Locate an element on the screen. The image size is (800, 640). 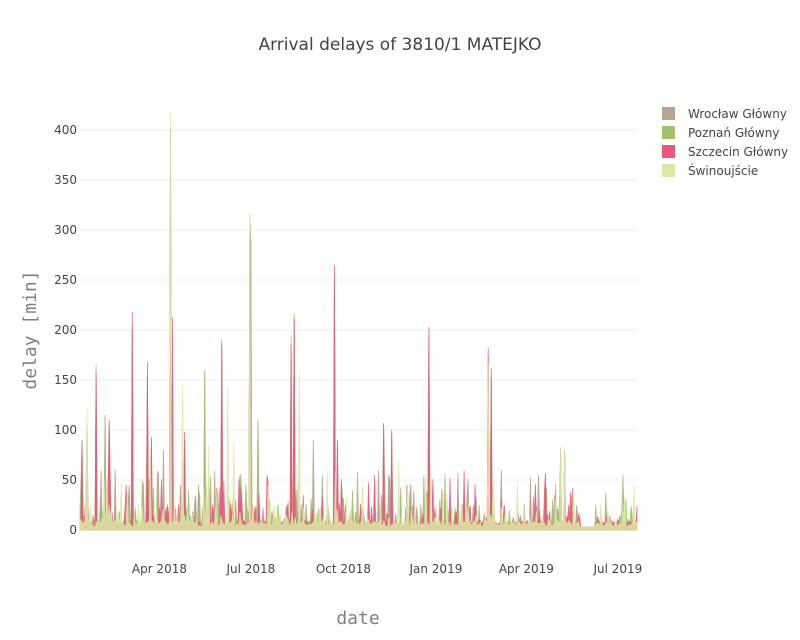
x-tick-label: Apr 2019 is located at coordinates (526, 569).